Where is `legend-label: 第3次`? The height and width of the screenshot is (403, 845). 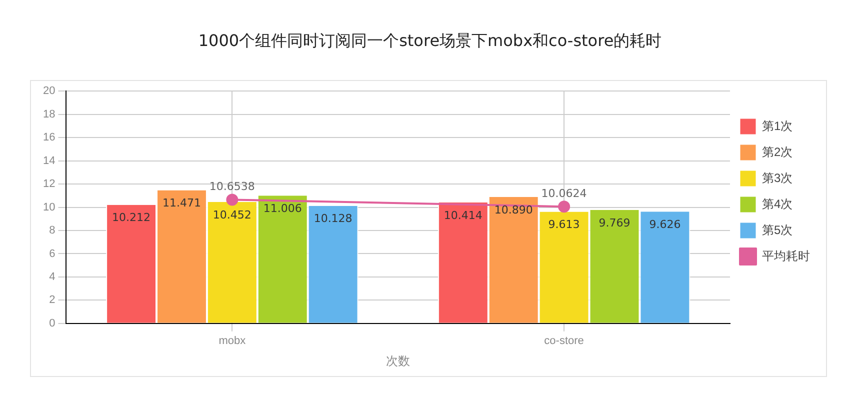
legend-label: 第3次 is located at coordinates (777, 177).